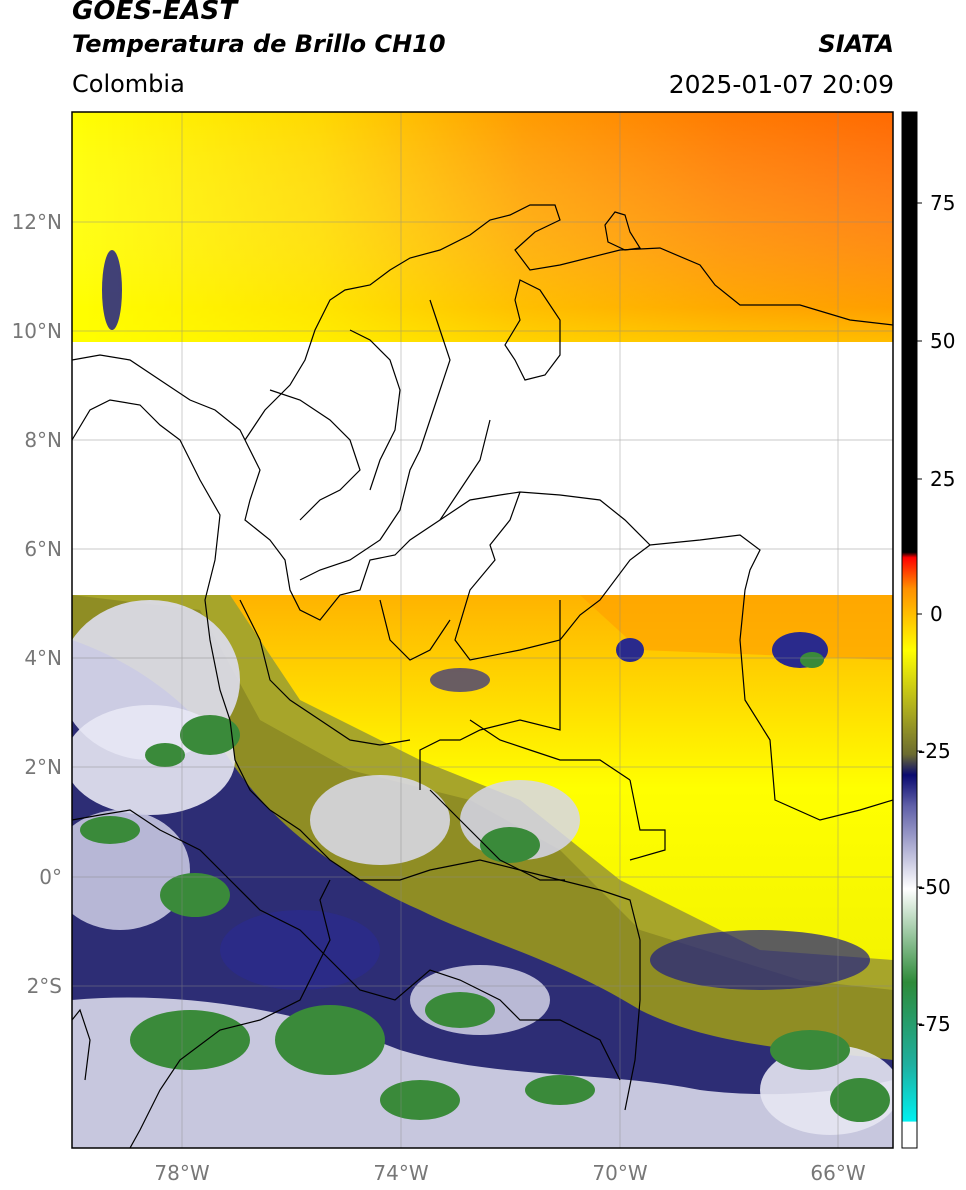 The width and height of the screenshot is (966, 1190). I want to click on cold-cloud-top, so click(210, 735).